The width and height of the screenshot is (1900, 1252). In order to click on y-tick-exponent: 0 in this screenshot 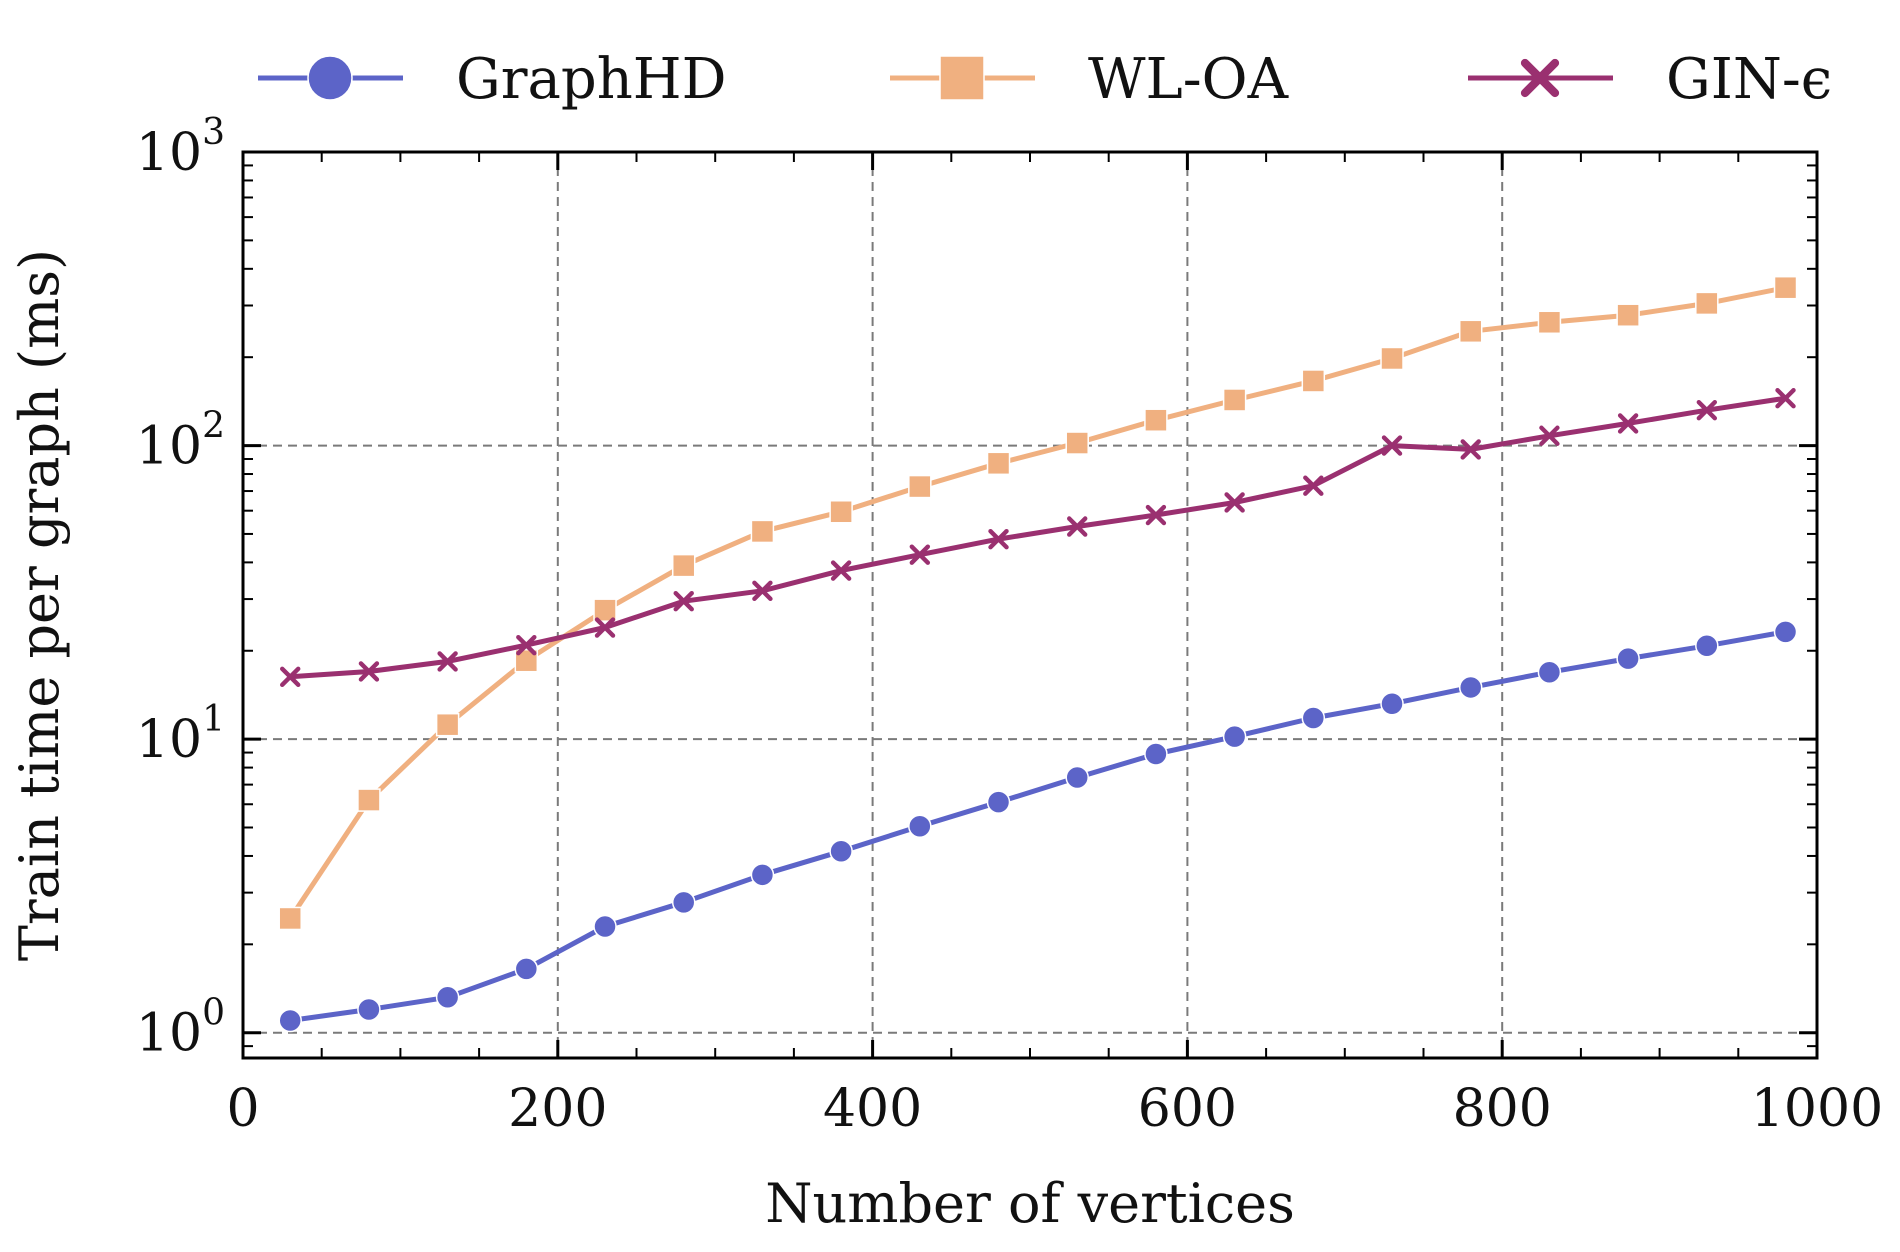, I will do `click(213, 1013)`.